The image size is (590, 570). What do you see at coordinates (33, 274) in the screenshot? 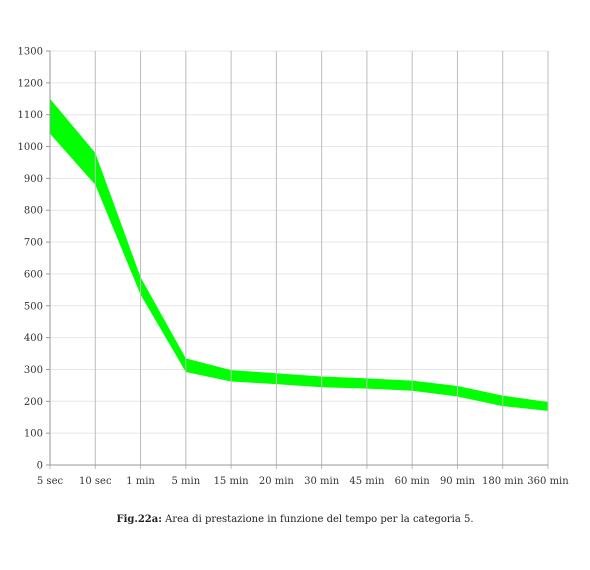
I see `y-tick-label: 600` at bounding box center [33, 274].